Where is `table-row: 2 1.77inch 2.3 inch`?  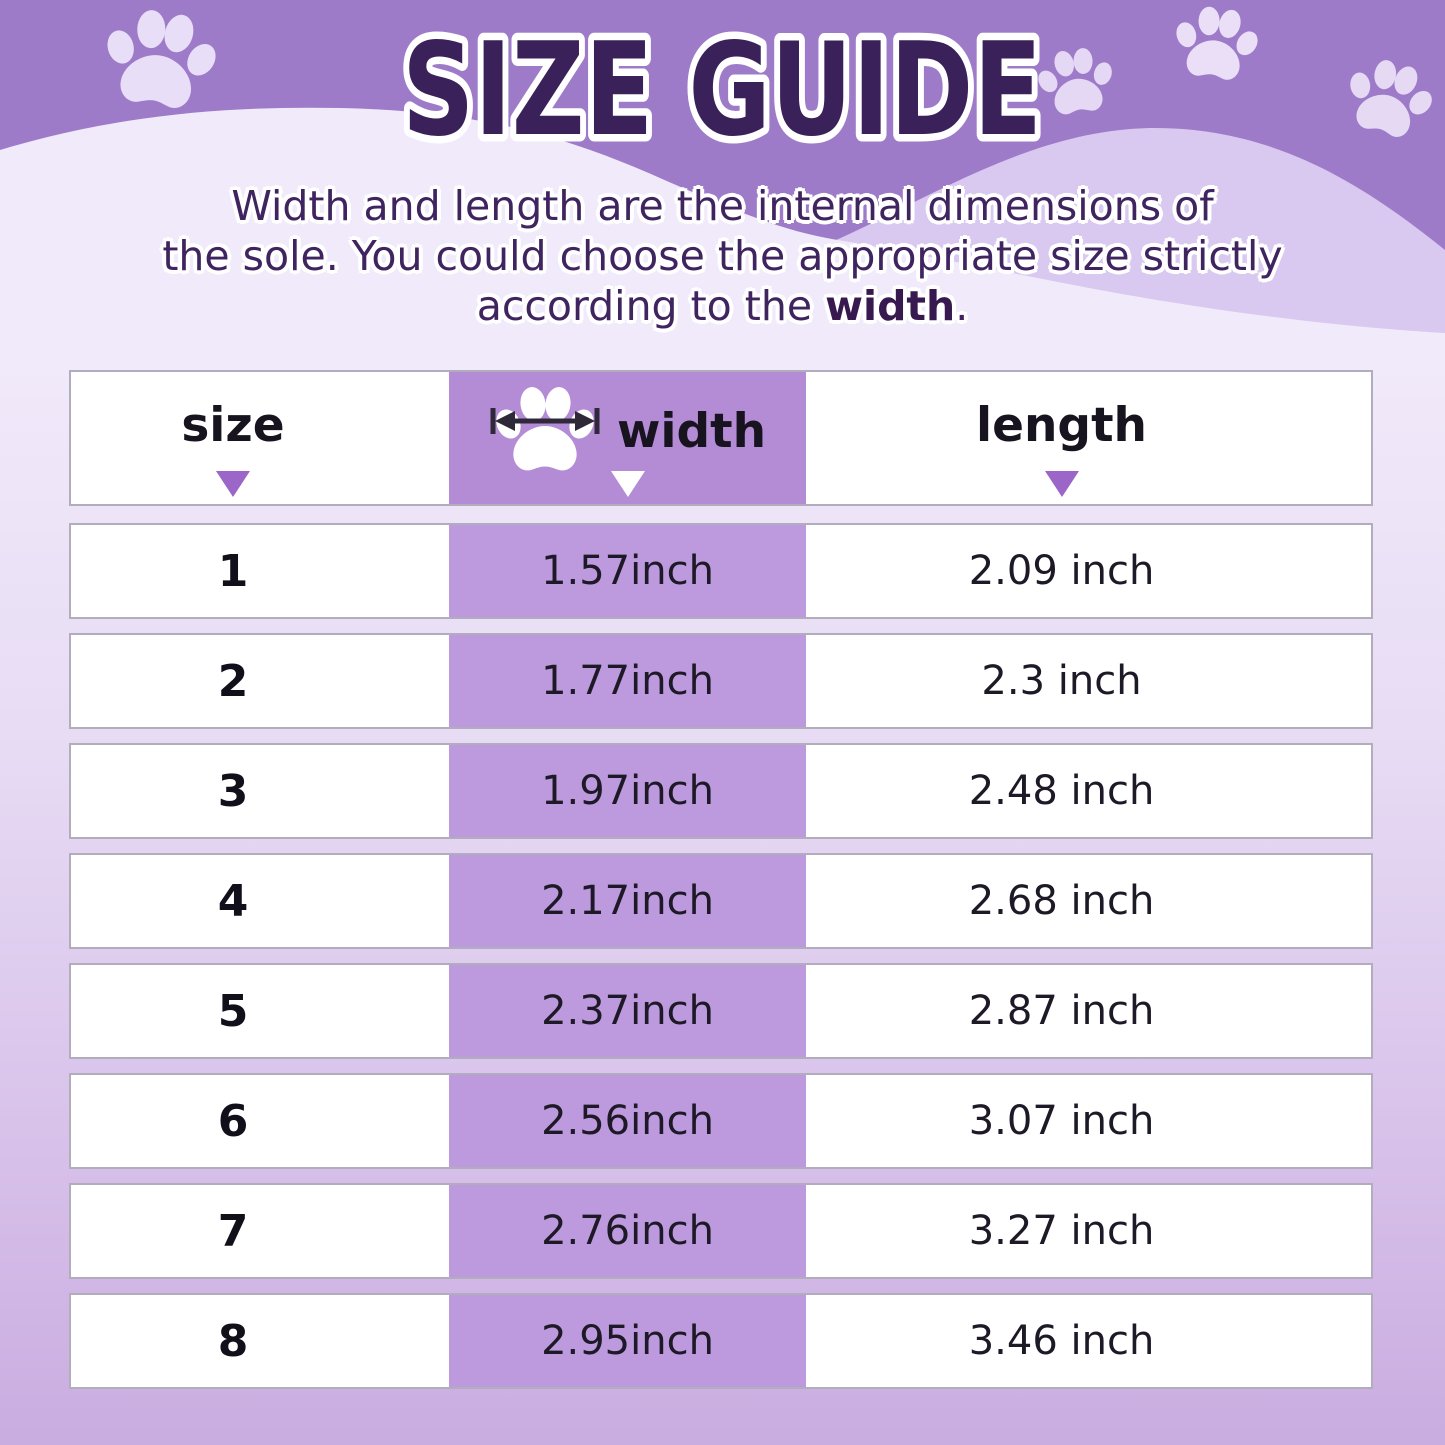
table-row: 2 1.77inch 2.3 inch is located at coordinates (721, 681).